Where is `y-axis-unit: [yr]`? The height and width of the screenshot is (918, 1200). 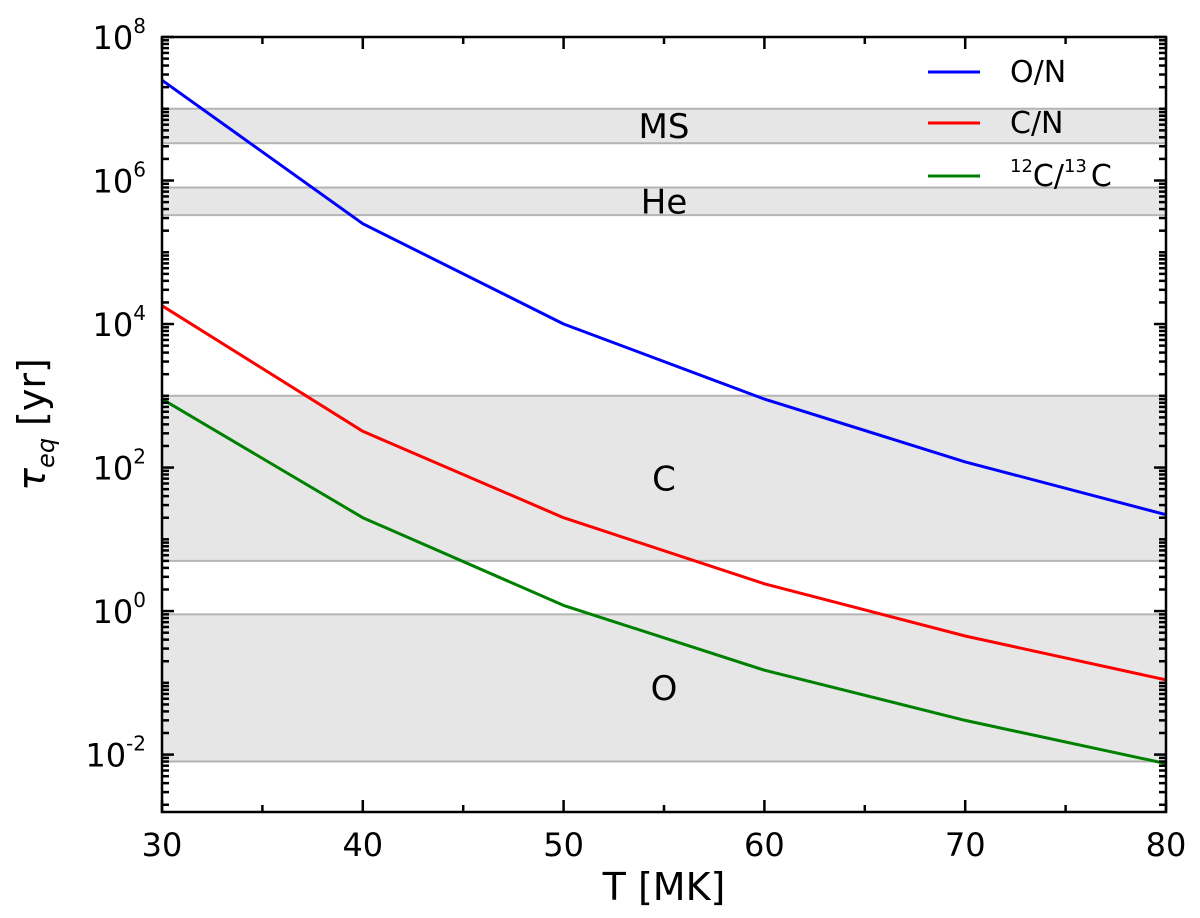 y-axis-unit: [yr] is located at coordinates (32, 392).